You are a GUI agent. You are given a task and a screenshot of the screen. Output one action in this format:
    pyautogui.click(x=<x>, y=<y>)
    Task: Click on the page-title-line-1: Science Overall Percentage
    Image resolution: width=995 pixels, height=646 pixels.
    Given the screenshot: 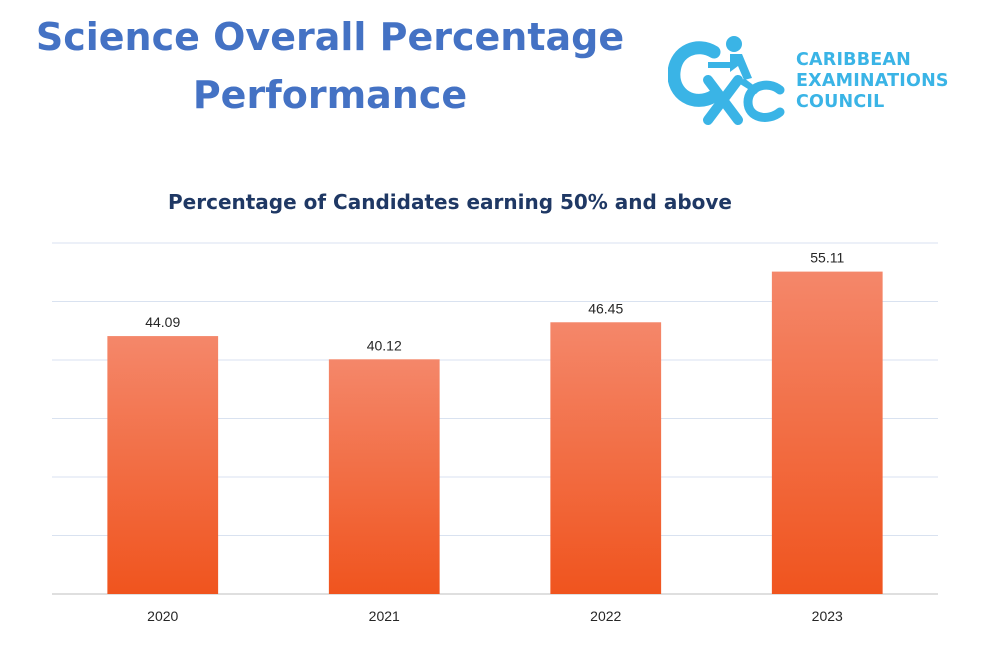 What is the action you would take?
    pyautogui.click(x=330, y=37)
    